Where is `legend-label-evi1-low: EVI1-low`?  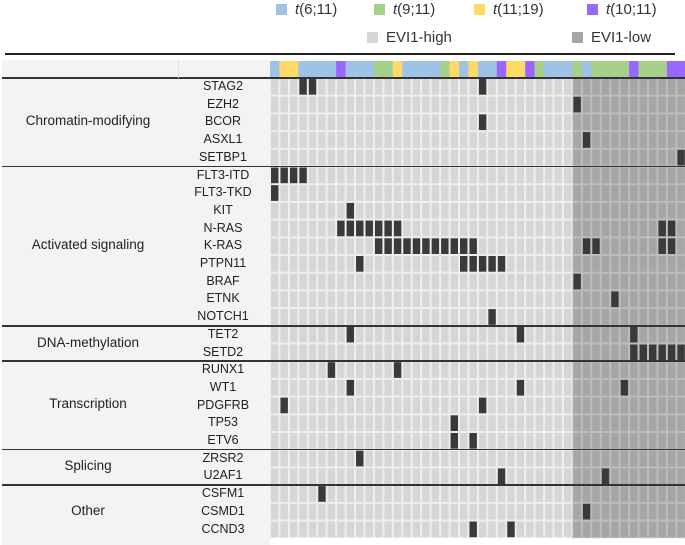
legend-label-evi1-low: EVI1-low is located at coordinates (621, 37).